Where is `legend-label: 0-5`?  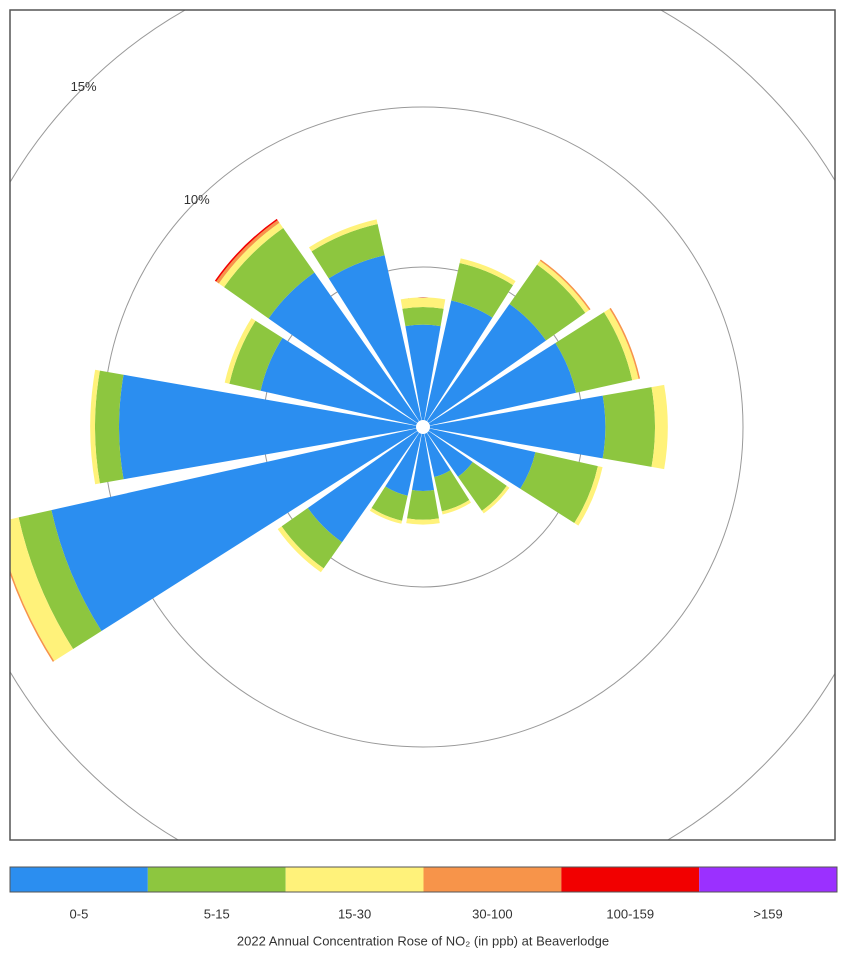 legend-label: 0-5 is located at coordinates (79, 913).